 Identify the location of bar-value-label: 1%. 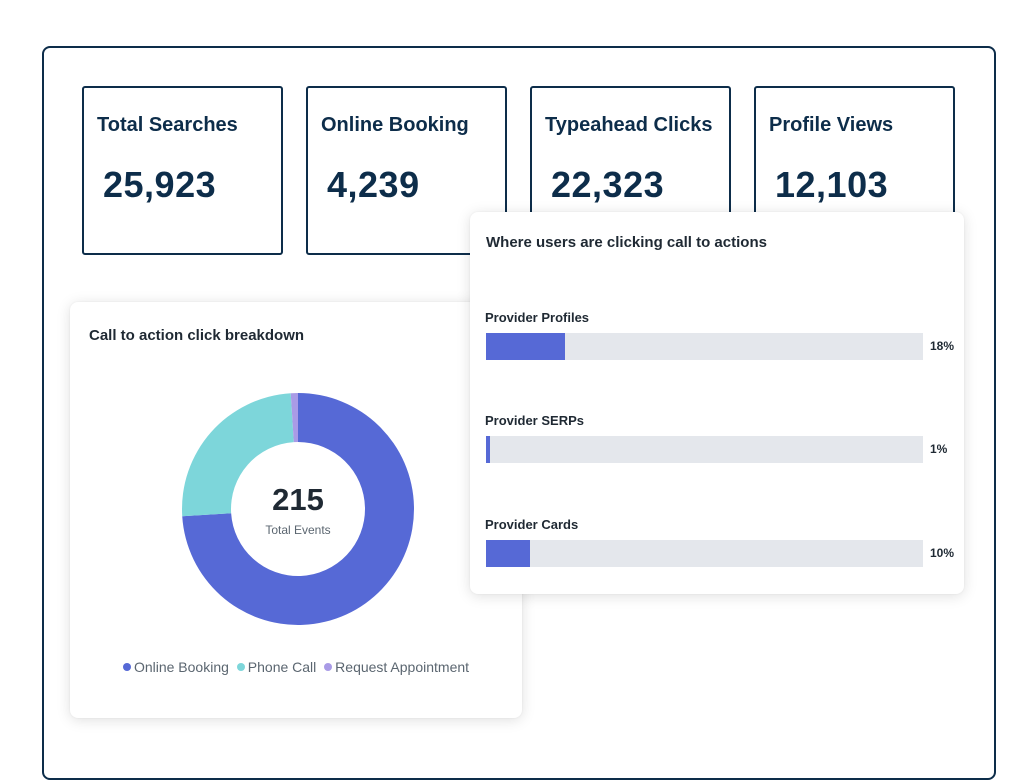
(939, 449).